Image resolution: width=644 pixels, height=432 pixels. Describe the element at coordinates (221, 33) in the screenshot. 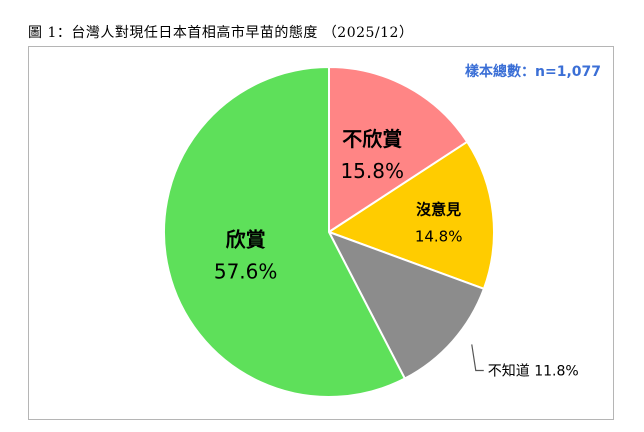

I see `figure-title: 圖 1：台灣人對現任日本首相高市早苗的態度 （2025/12）` at that location.